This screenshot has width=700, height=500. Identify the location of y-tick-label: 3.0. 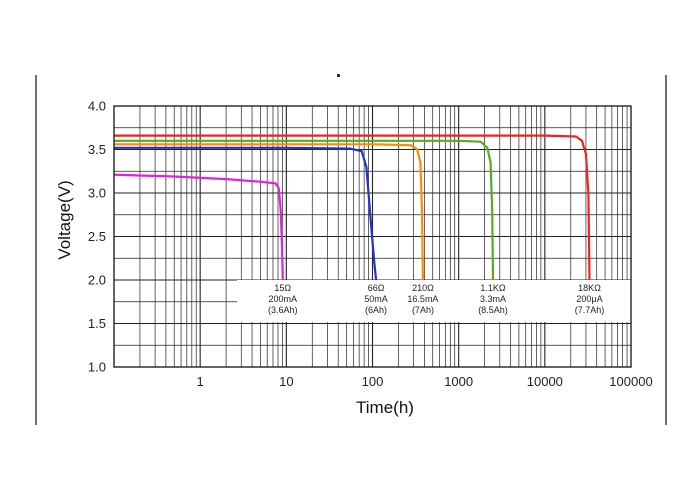
(97, 193).